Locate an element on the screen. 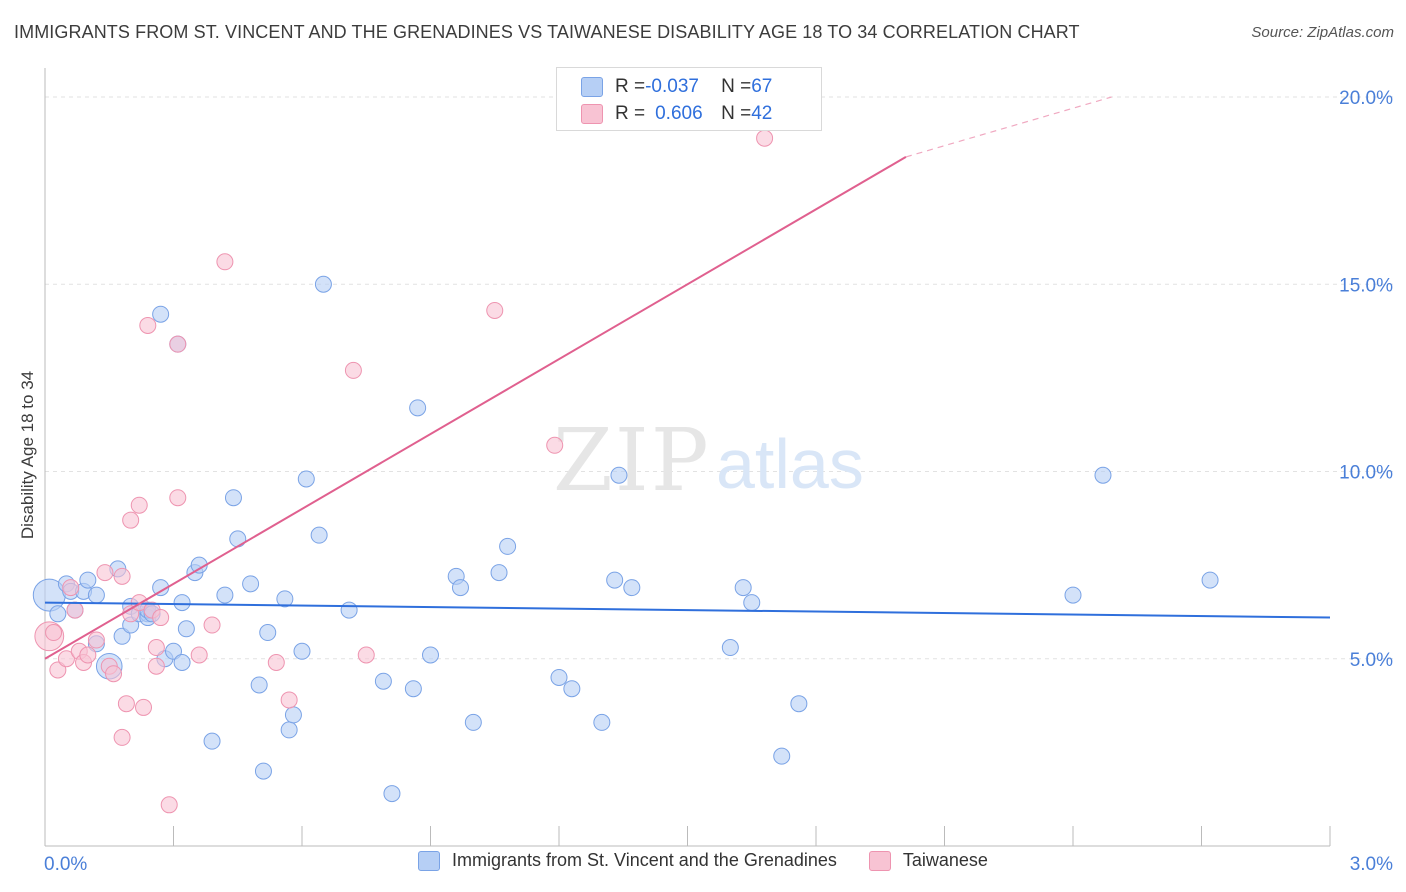 The width and height of the screenshot is (1406, 892). trend-line-taiwanese-extension is located at coordinates (1008, 127).